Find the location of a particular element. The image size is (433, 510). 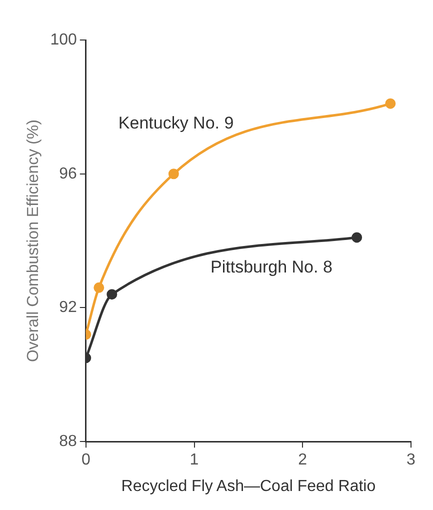

x-tick-label: 1 is located at coordinates (194, 460).